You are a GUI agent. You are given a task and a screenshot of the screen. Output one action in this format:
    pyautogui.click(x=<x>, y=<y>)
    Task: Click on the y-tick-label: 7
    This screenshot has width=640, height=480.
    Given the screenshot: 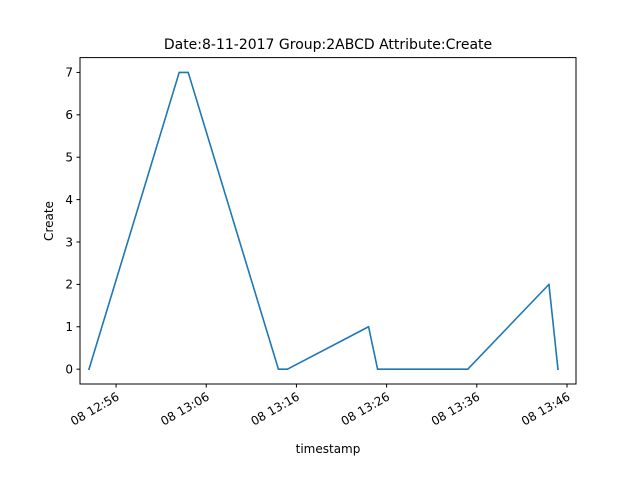 What is the action you would take?
    pyautogui.click(x=69, y=73)
    